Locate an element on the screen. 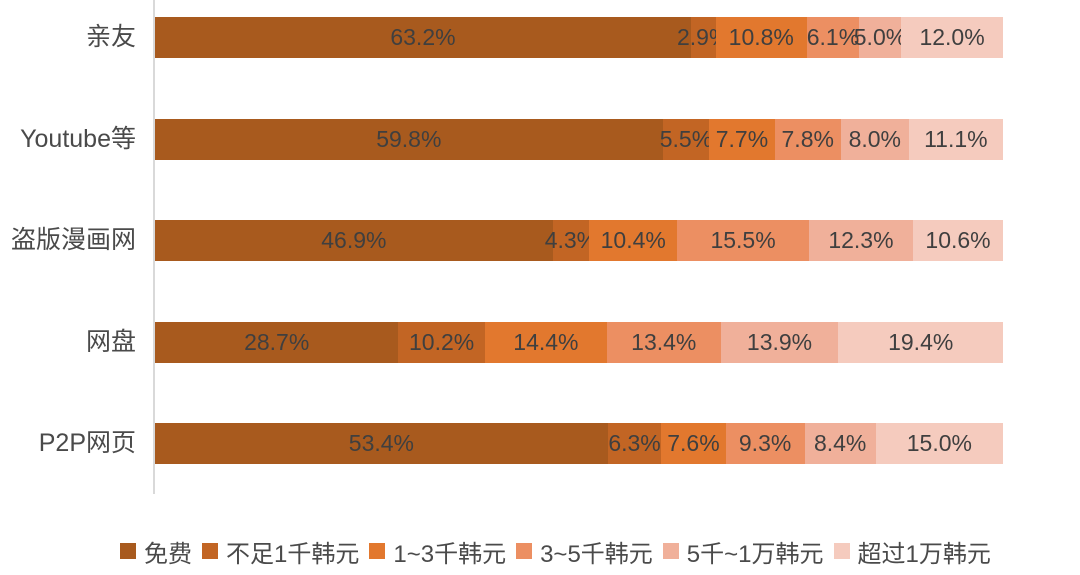  data-label: 9.3% is located at coordinates (765, 443).